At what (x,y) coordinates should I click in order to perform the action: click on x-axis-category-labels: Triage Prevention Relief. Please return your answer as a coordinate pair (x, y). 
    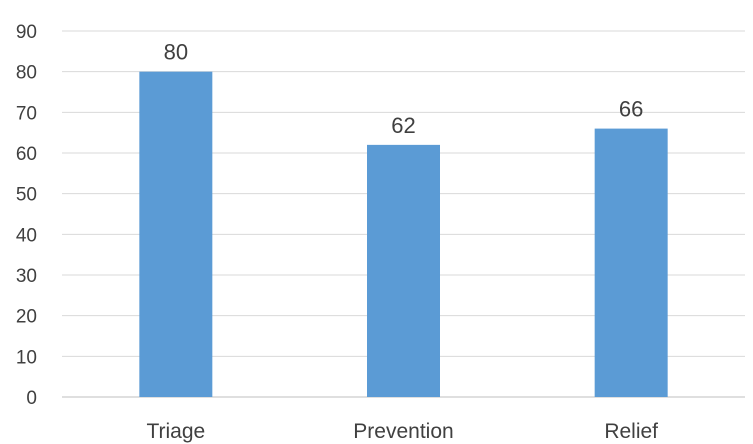
    Looking at the image, I should click on (402, 431).